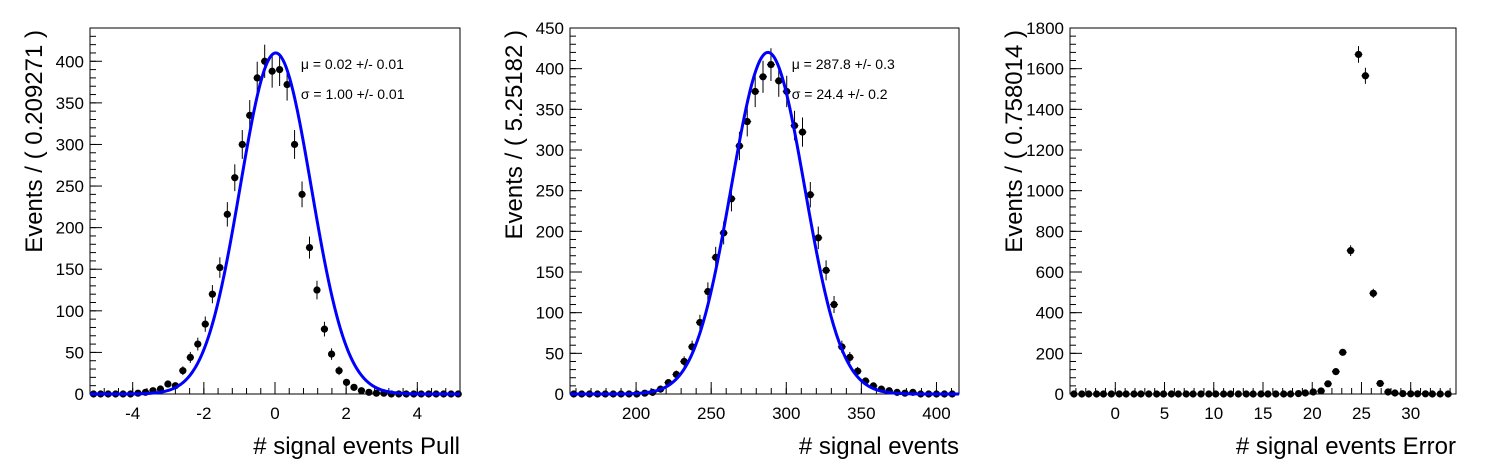 The width and height of the screenshot is (1496, 472). I want to click on x-tick-label: 20, so click(1312, 413).